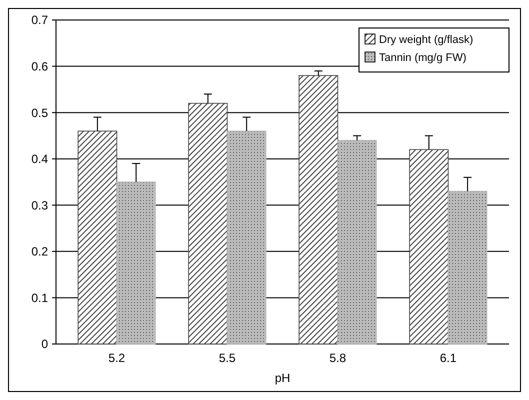 The height and width of the screenshot is (400, 529). What do you see at coordinates (39, 205) in the screenshot?
I see `y-tick-label: 0.3` at bounding box center [39, 205].